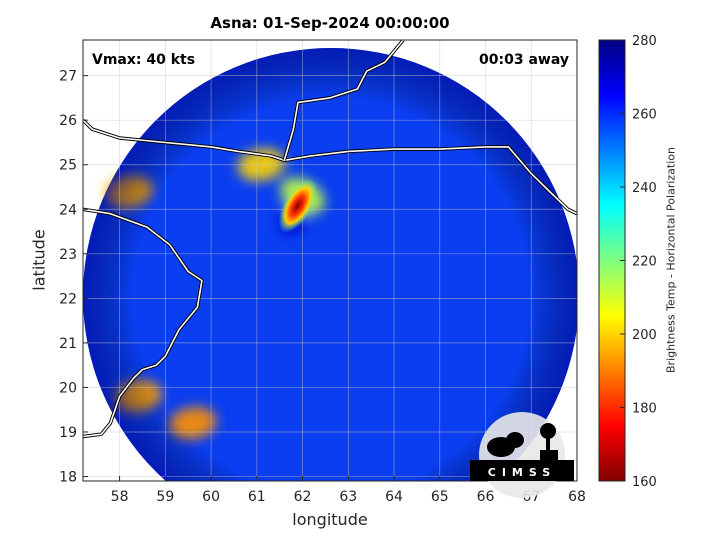 The height and width of the screenshot is (540, 720). What do you see at coordinates (577, 497) in the screenshot?
I see `x-tick-label: 68` at bounding box center [577, 497].